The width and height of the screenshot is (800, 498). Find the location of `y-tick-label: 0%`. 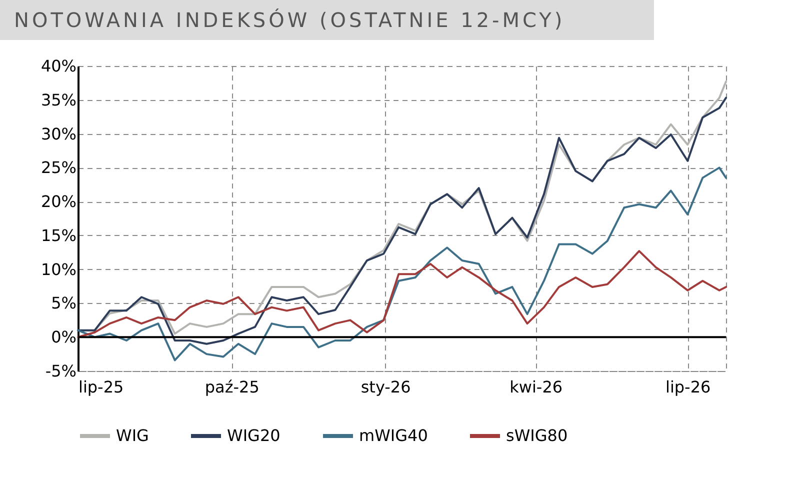

y-tick-label: 0% is located at coordinates (63, 337).